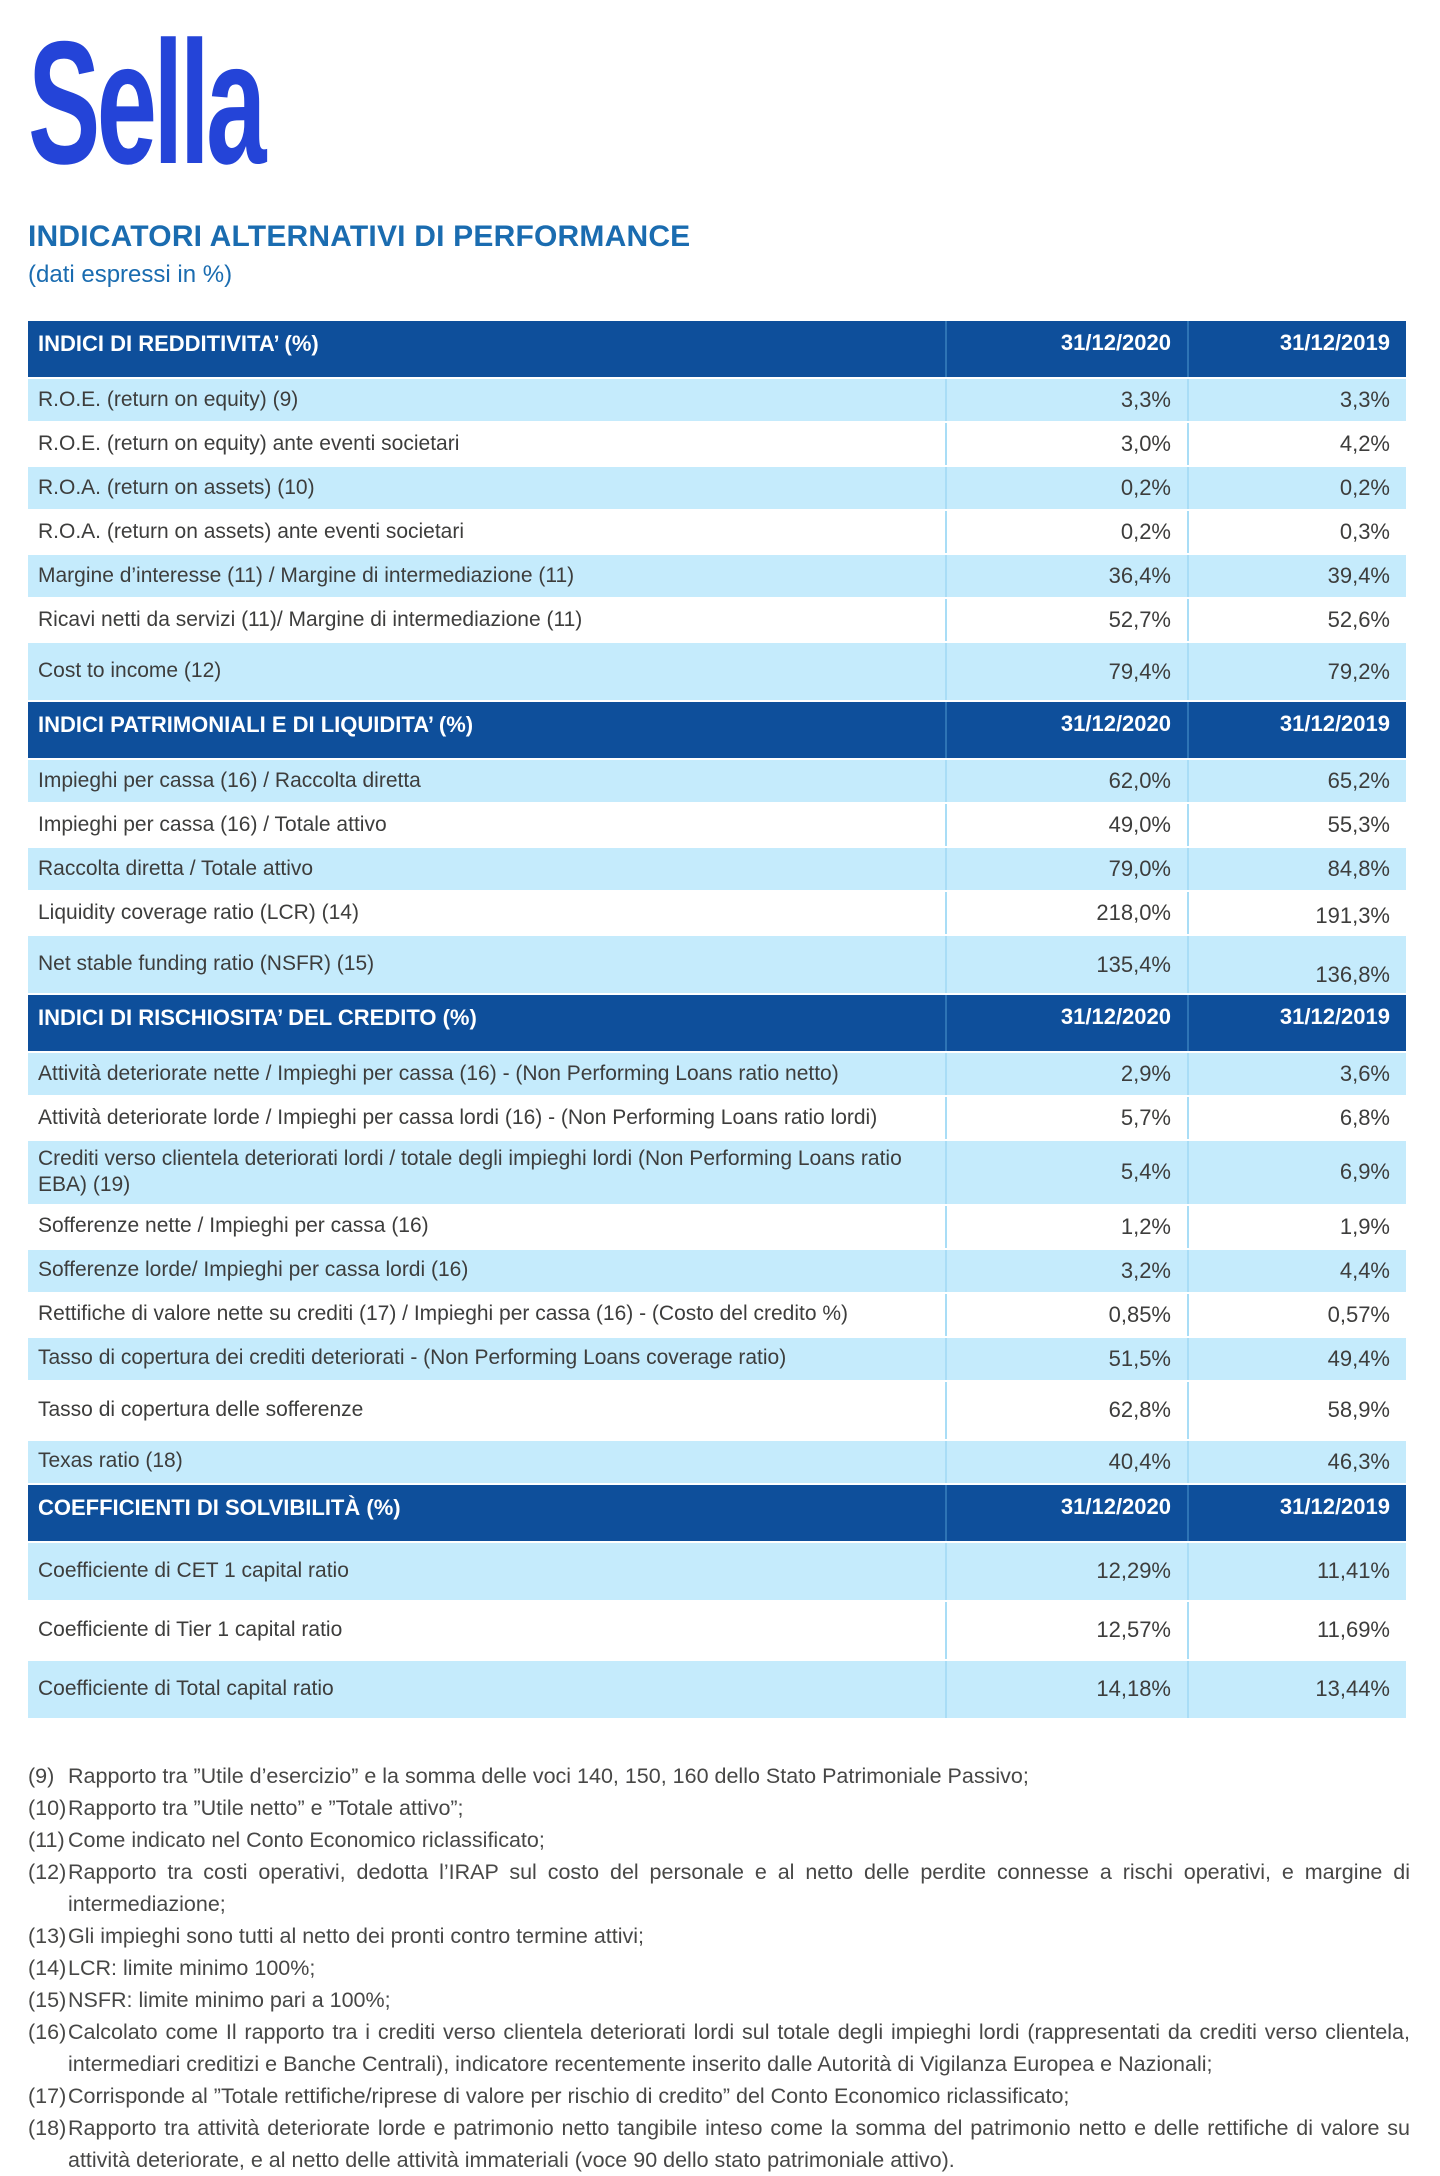  Describe the element at coordinates (41, 1775) in the screenshot. I see `footnote-number: (9)` at that location.